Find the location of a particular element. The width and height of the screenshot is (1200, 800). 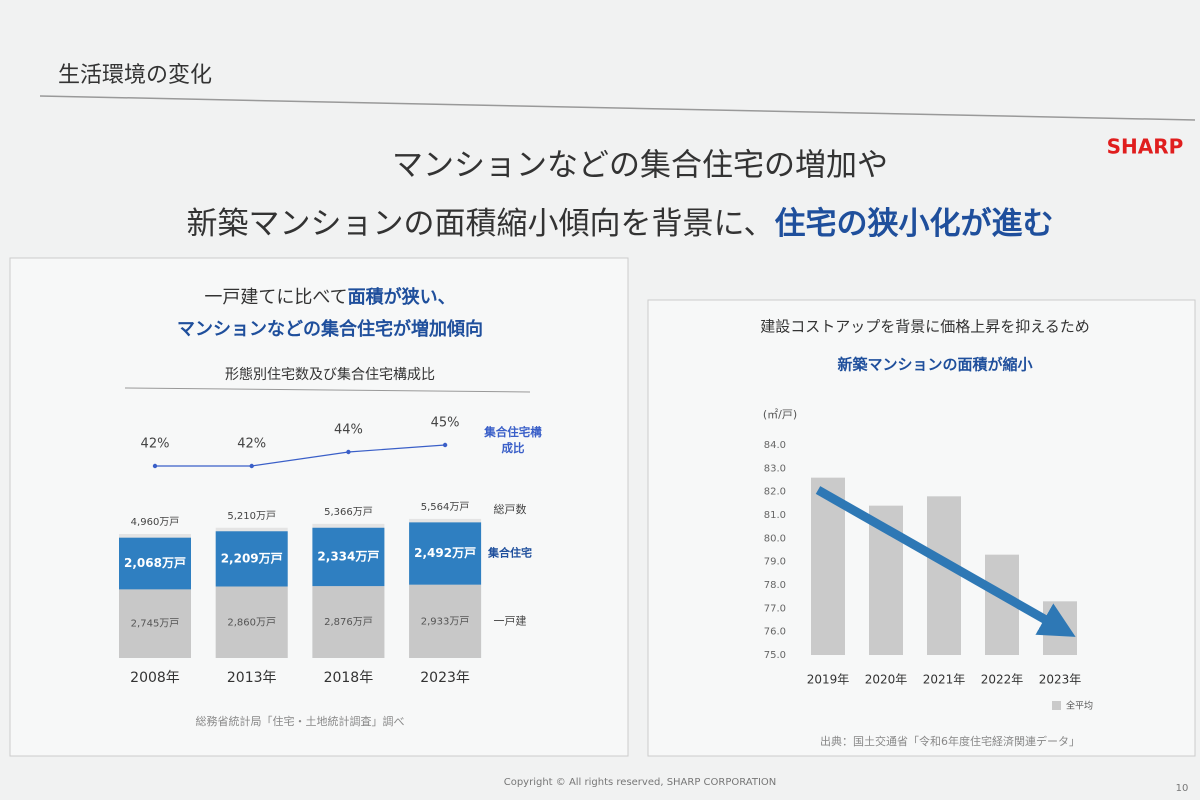

title-rule is located at coordinates (327, 390).